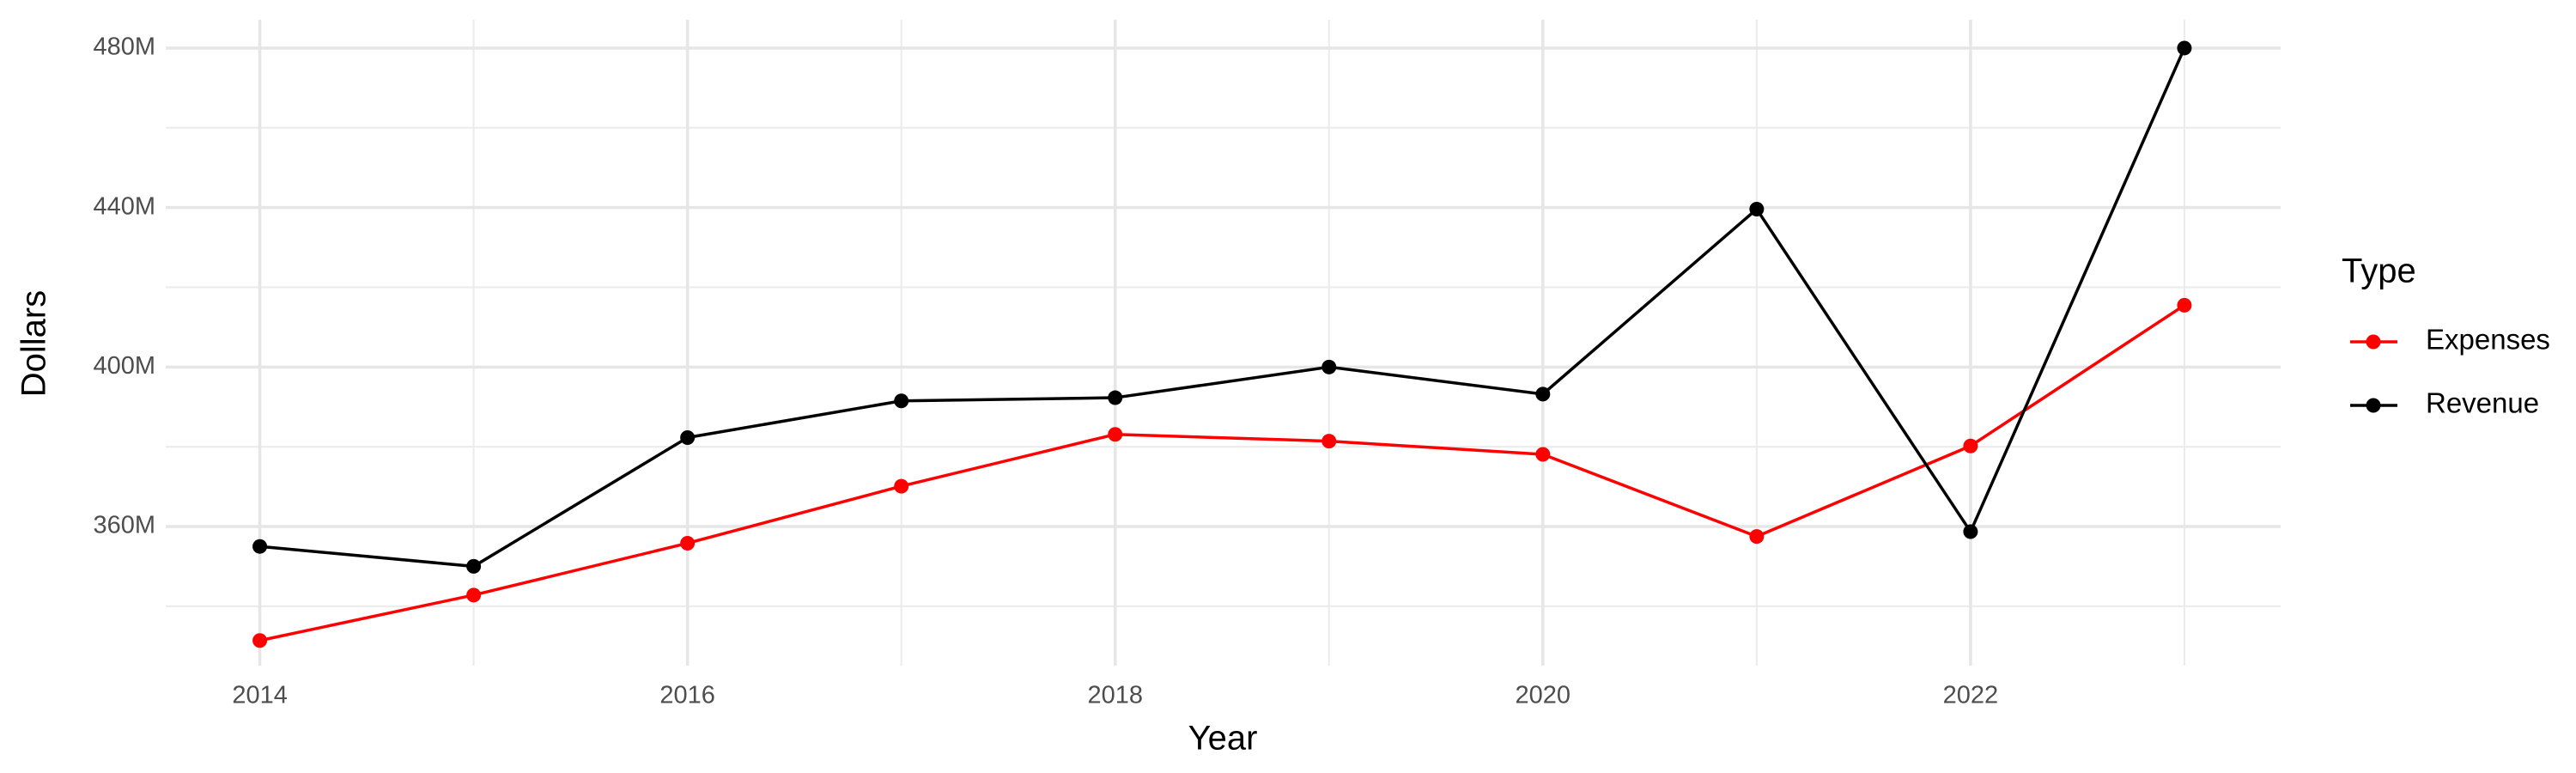 The width and height of the screenshot is (2576, 773). What do you see at coordinates (124, 525) in the screenshot?
I see `y-tick-label: 360M` at bounding box center [124, 525].